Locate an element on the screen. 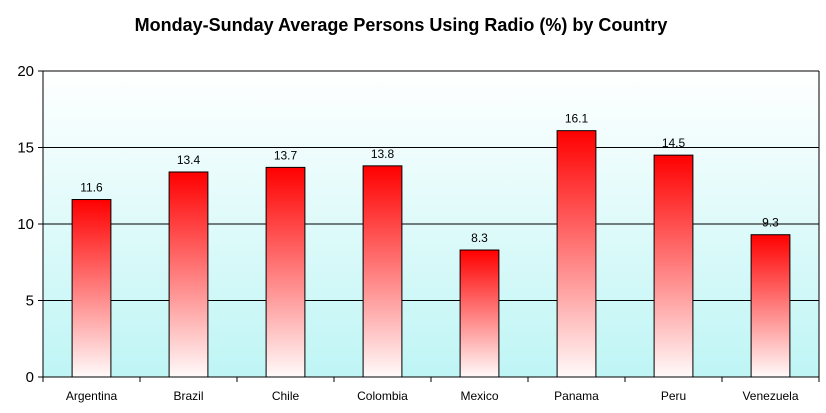 This screenshot has width=826, height=413. data-label: 14.5 is located at coordinates (674, 143).